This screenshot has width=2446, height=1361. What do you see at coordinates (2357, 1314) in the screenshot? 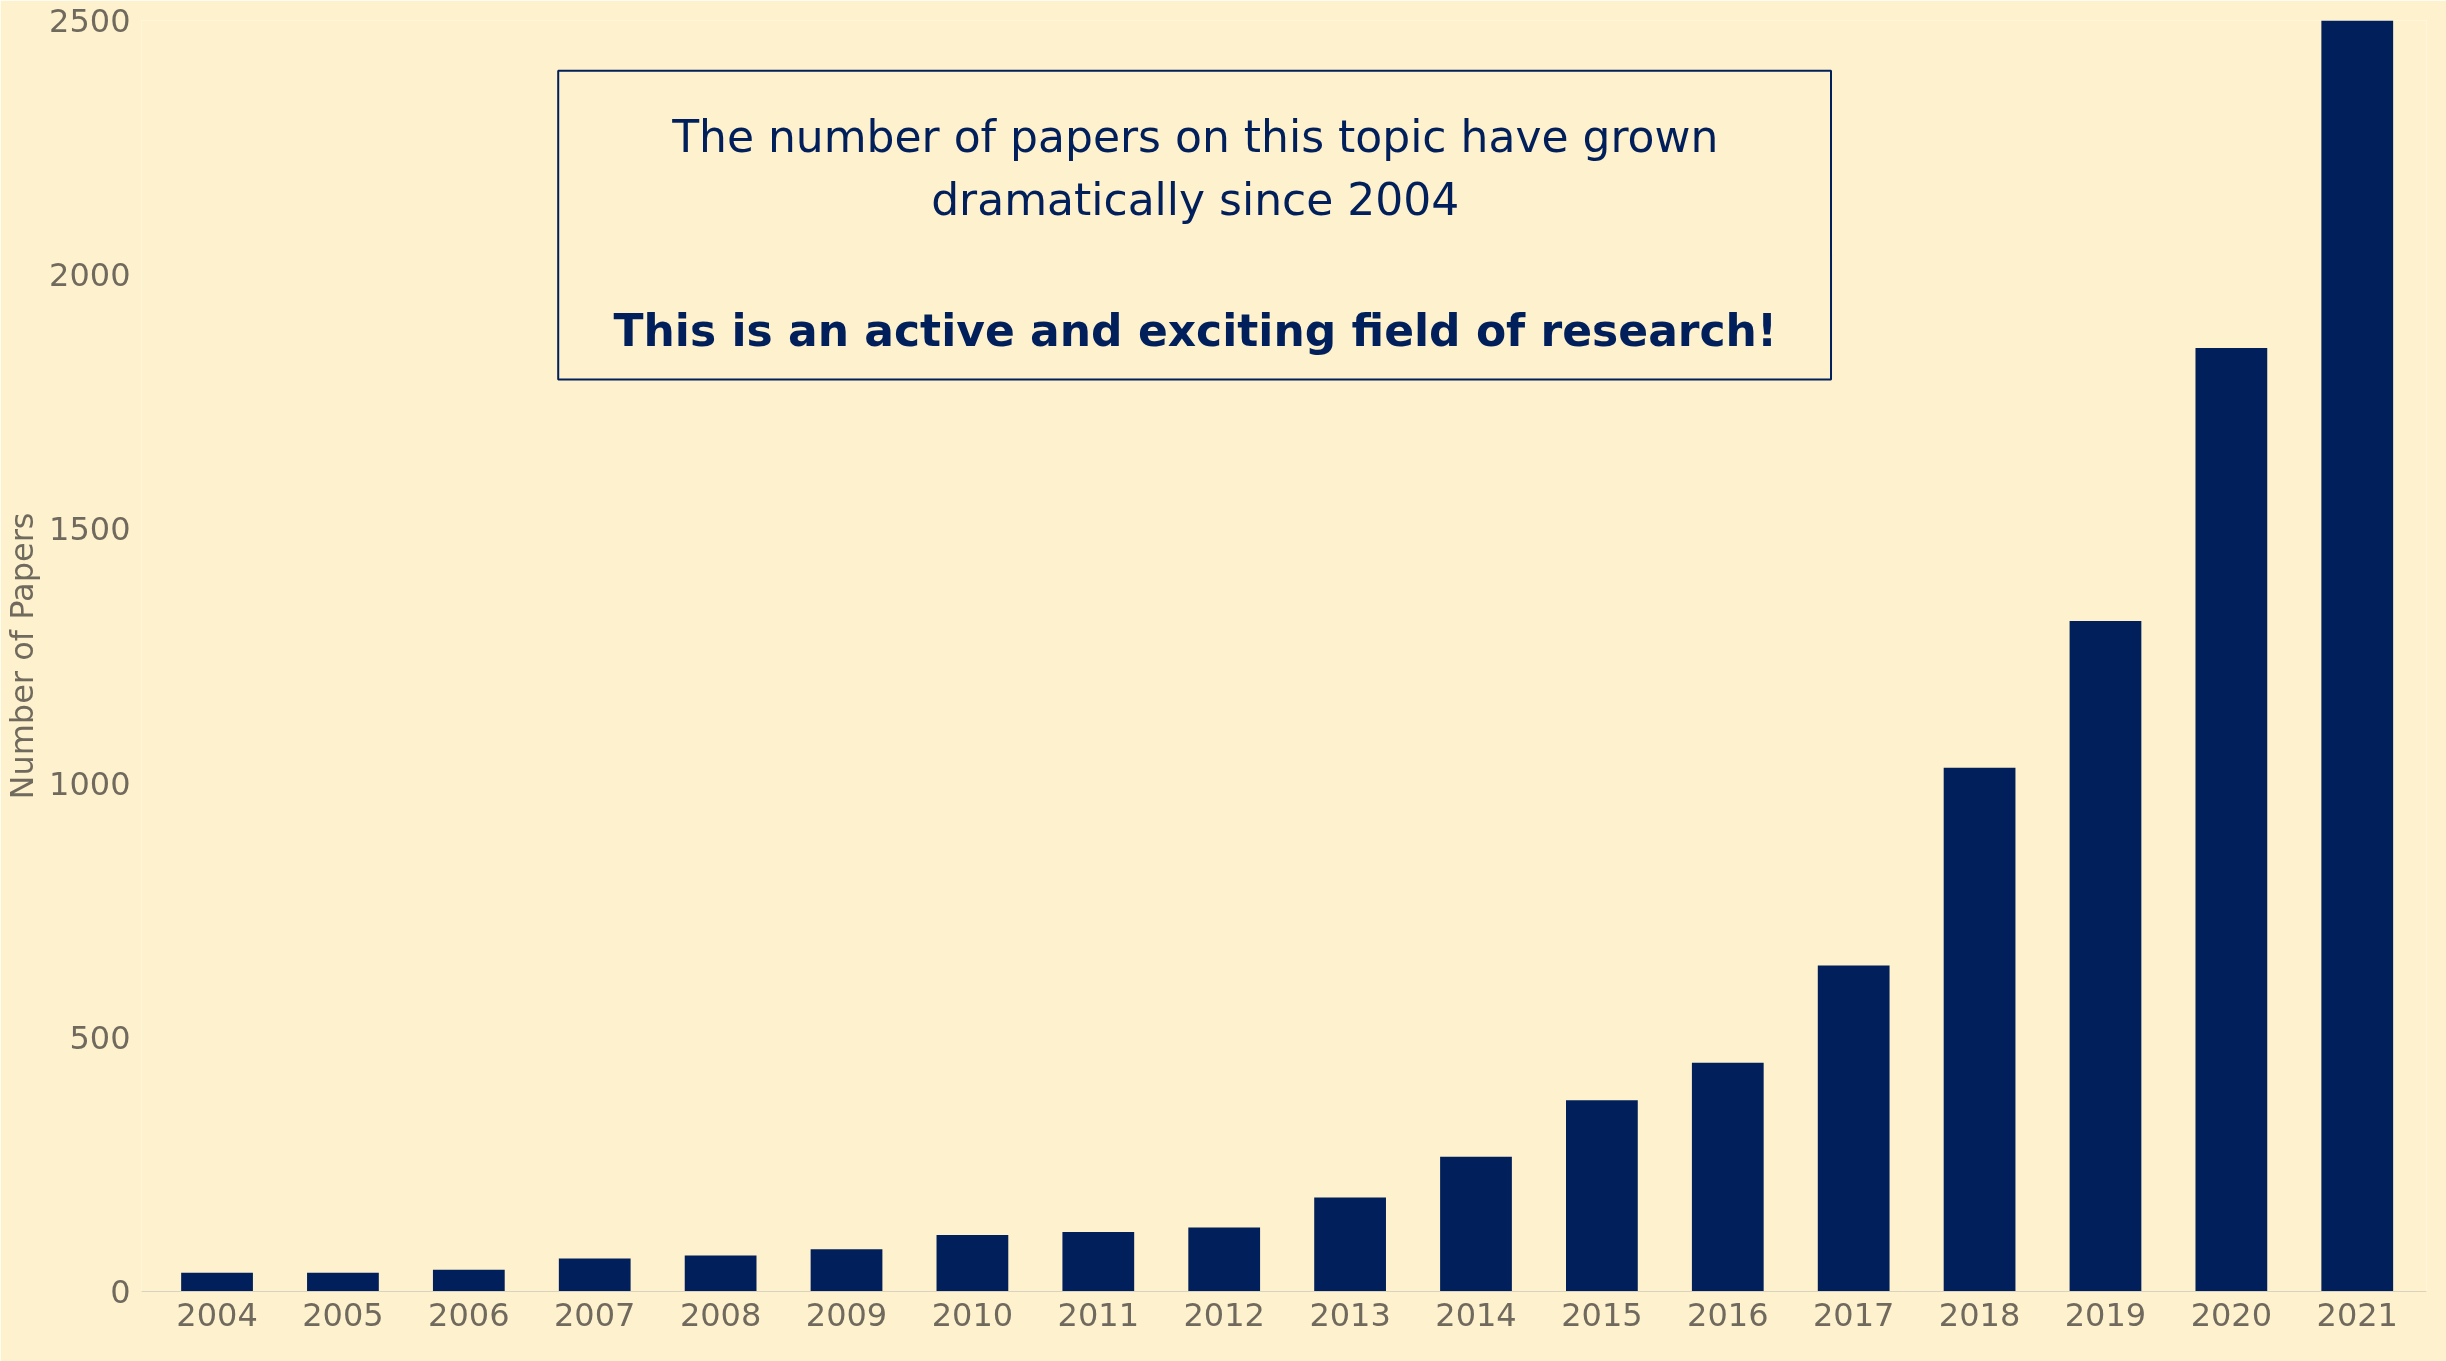
I see `x-tick-label: 2021` at bounding box center [2357, 1314].